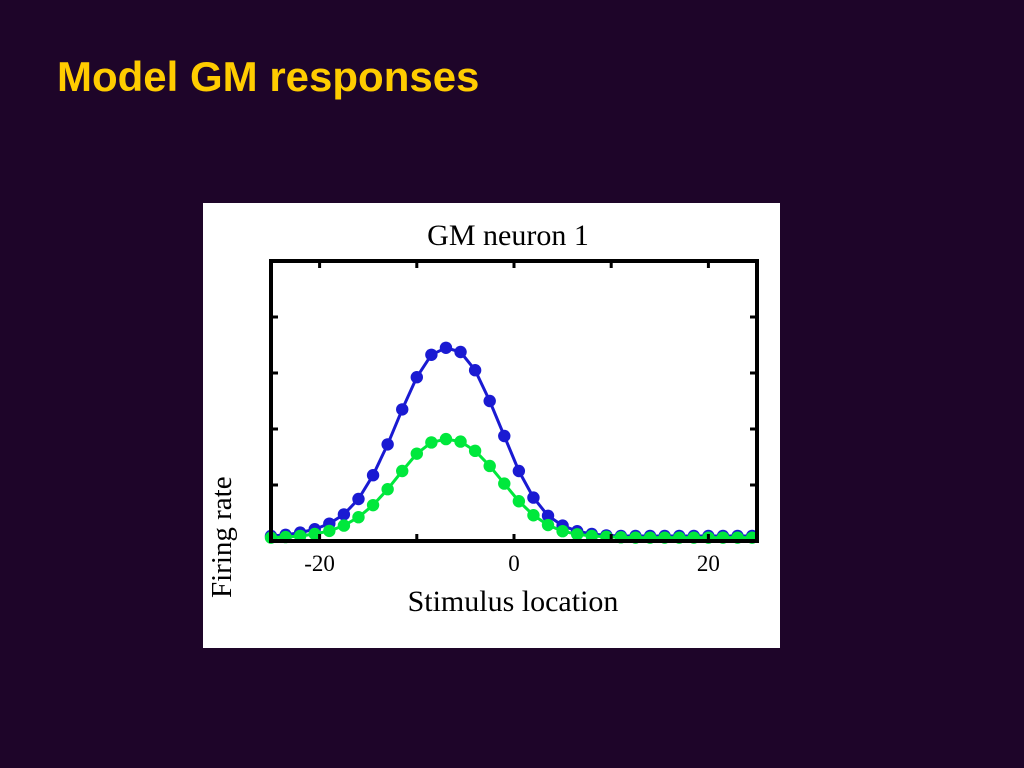  I want to click on x-tick-label: 0, so click(514, 563).